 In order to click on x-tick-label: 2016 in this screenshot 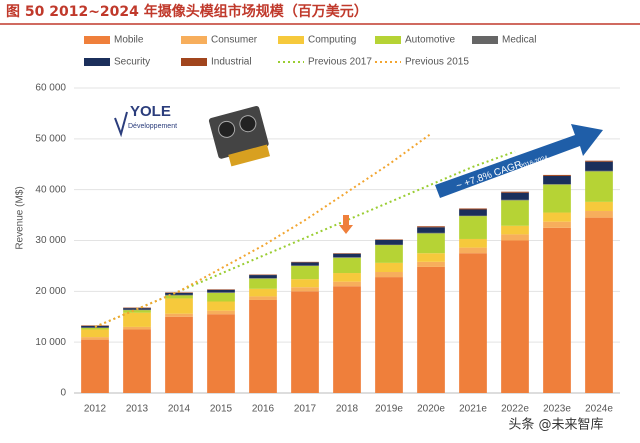, I will do `click(263, 409)`.